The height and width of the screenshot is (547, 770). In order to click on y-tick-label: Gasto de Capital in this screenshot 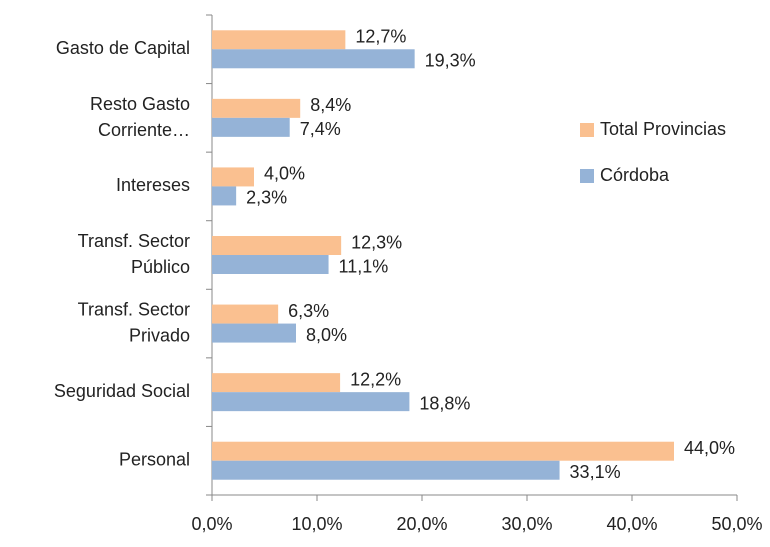, I will do `click(123, 48)`.